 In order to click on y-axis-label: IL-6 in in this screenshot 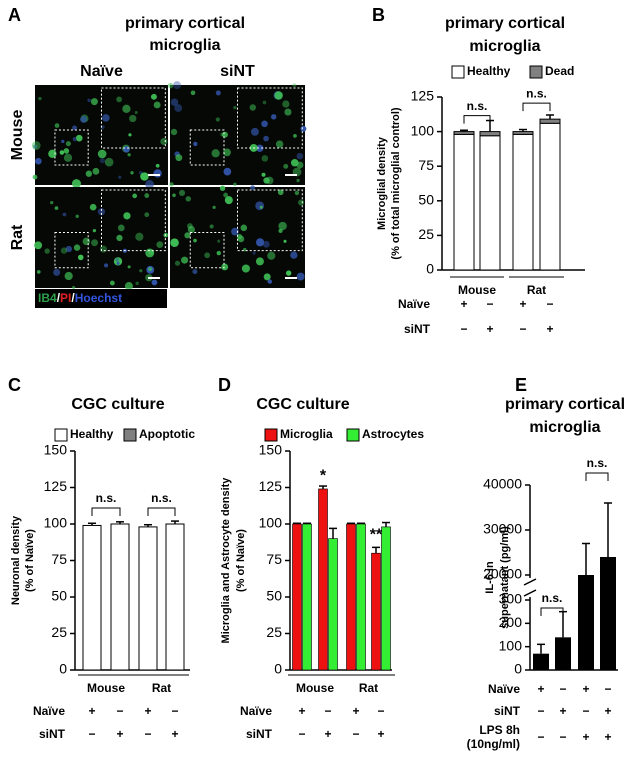, I will do `click(490, 577)`.